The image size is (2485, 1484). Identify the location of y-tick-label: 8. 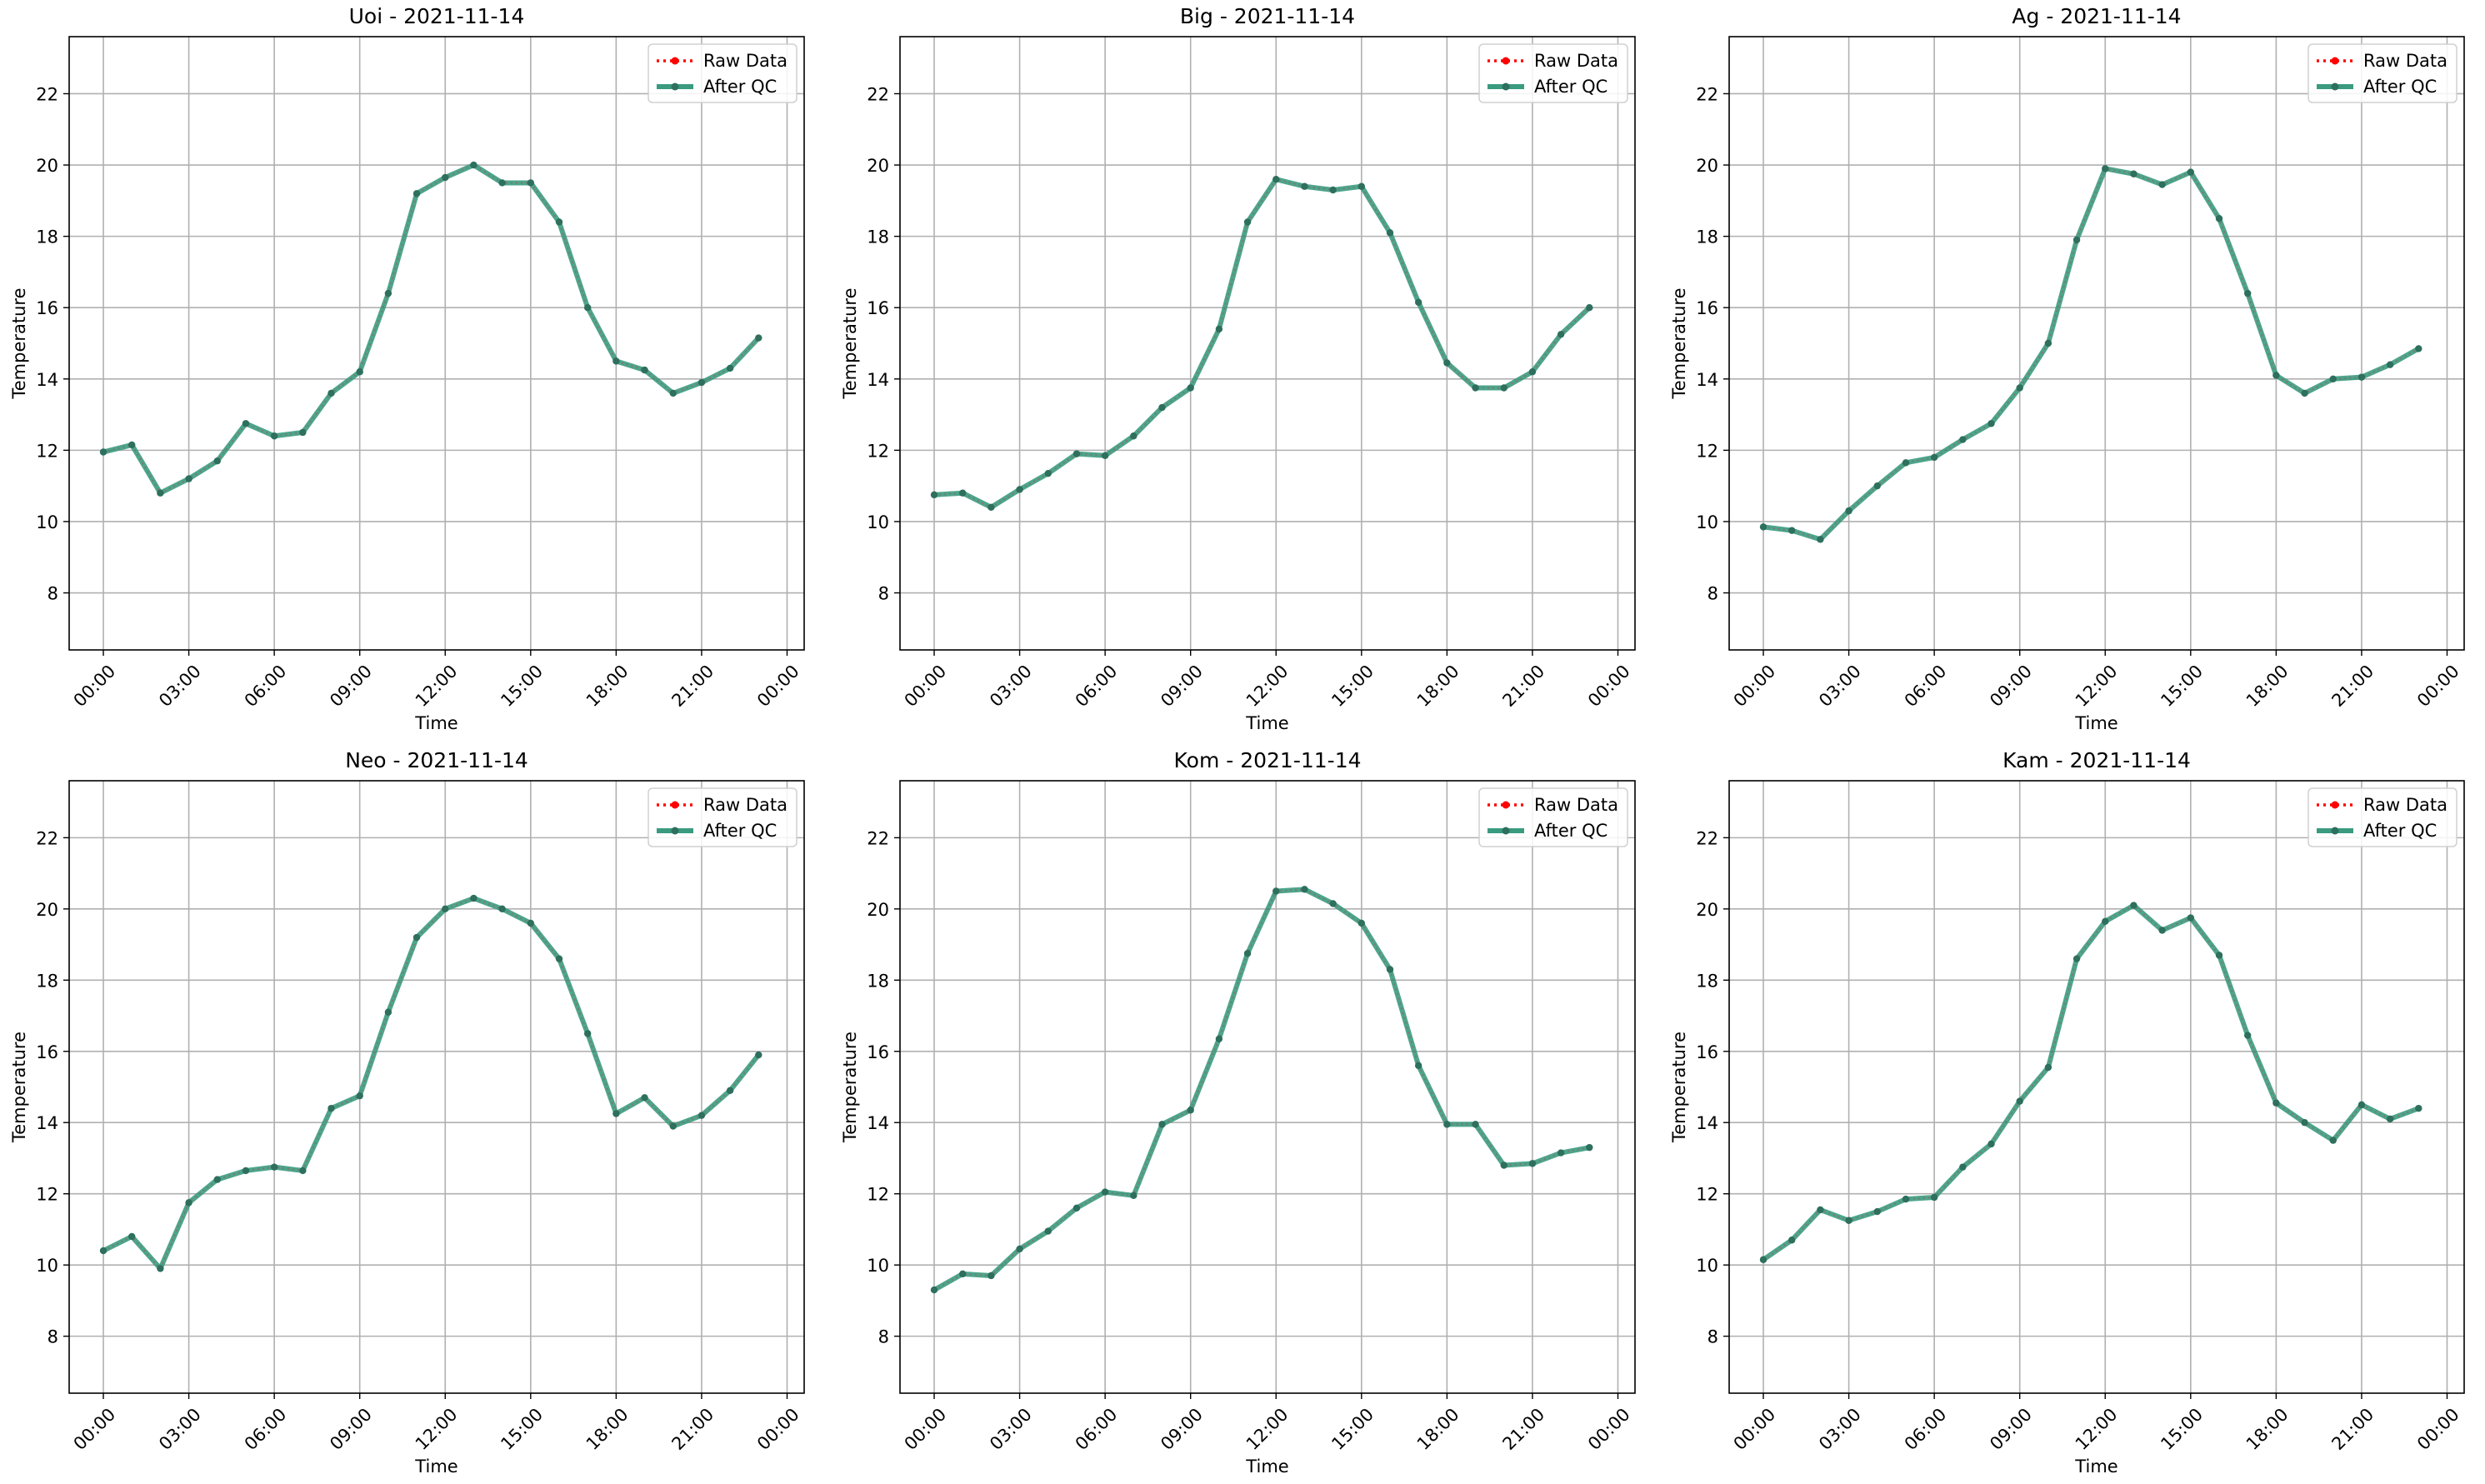
(53, 1337).